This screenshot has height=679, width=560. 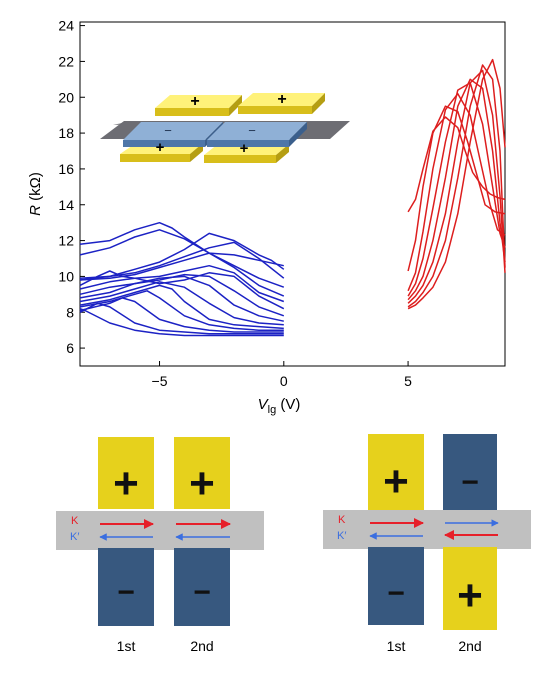 I want to click on device-inset-illustration: + + − − + +, so click(x=225, y=127).